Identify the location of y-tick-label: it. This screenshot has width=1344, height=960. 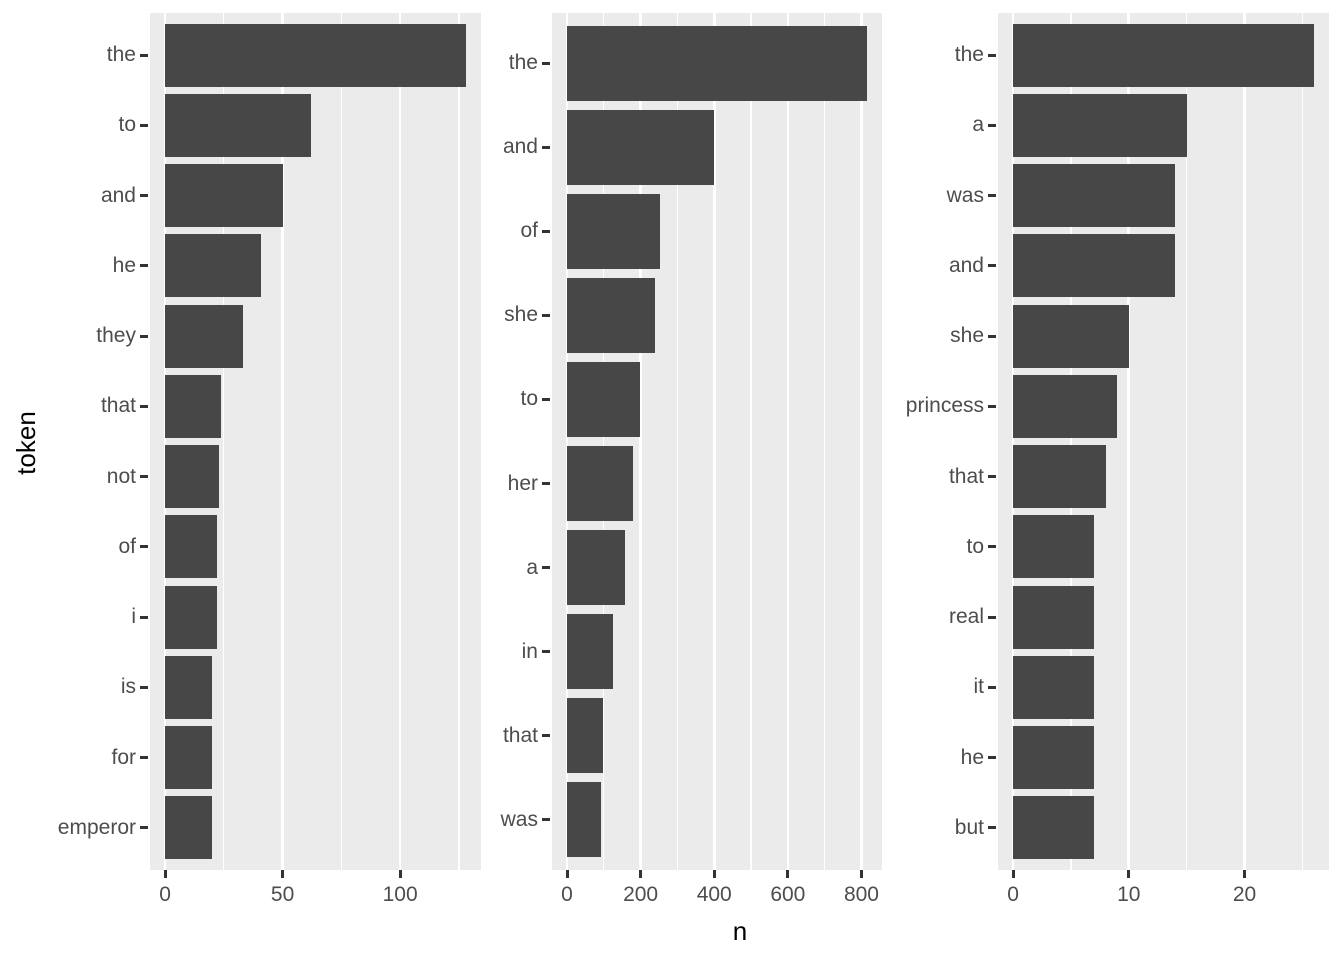
(979, 687).